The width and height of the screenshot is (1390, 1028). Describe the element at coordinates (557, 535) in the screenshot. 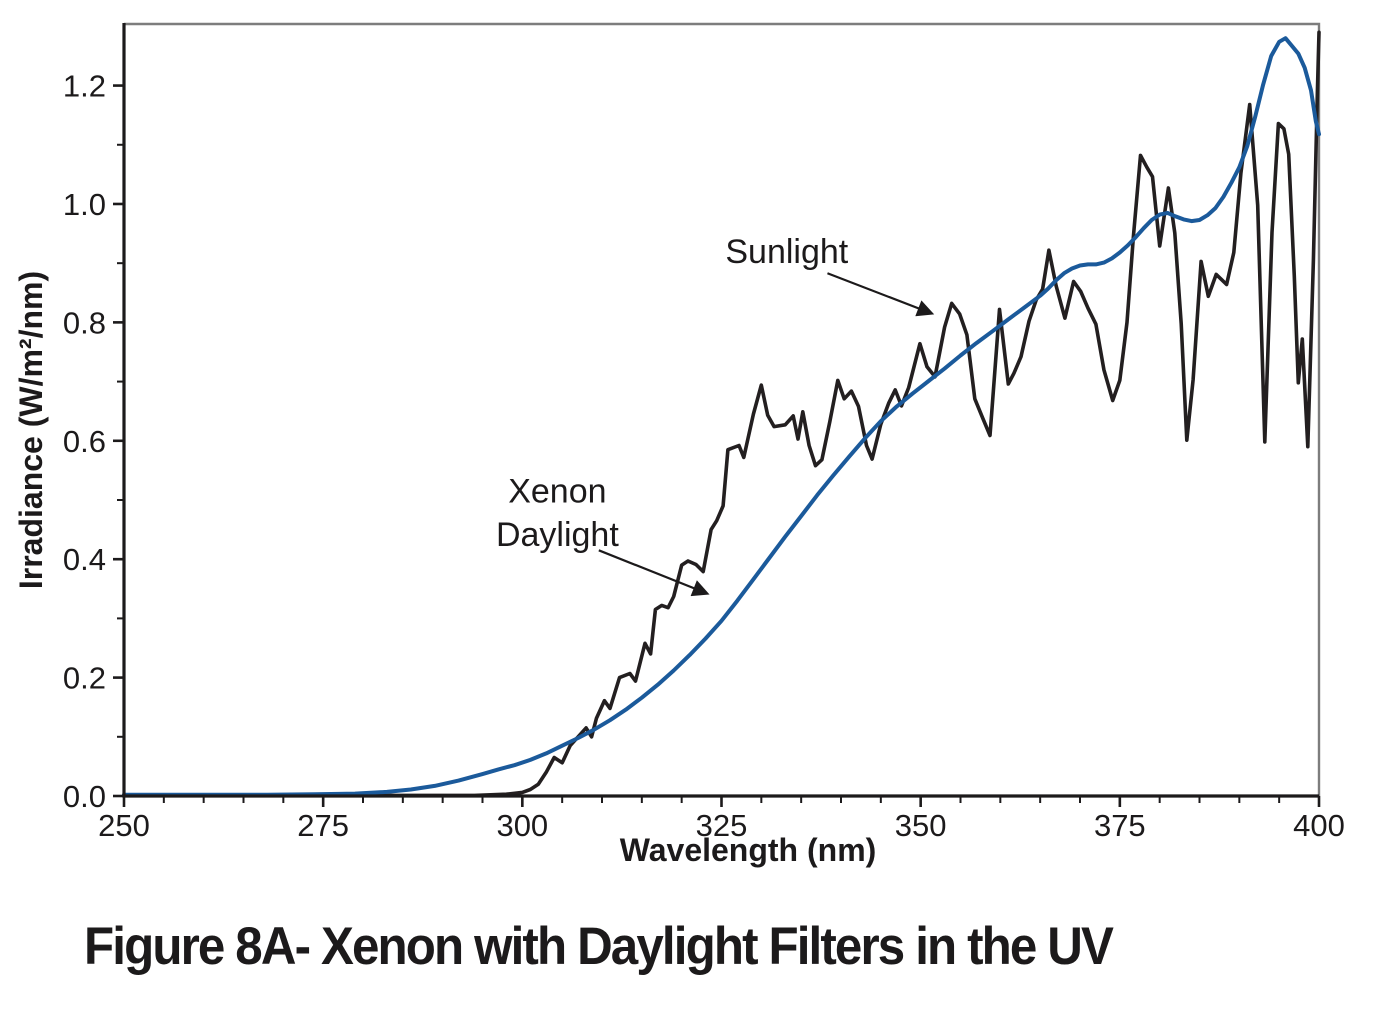

I see `xenon-daylight-annotation-label: Daylight` at that location.